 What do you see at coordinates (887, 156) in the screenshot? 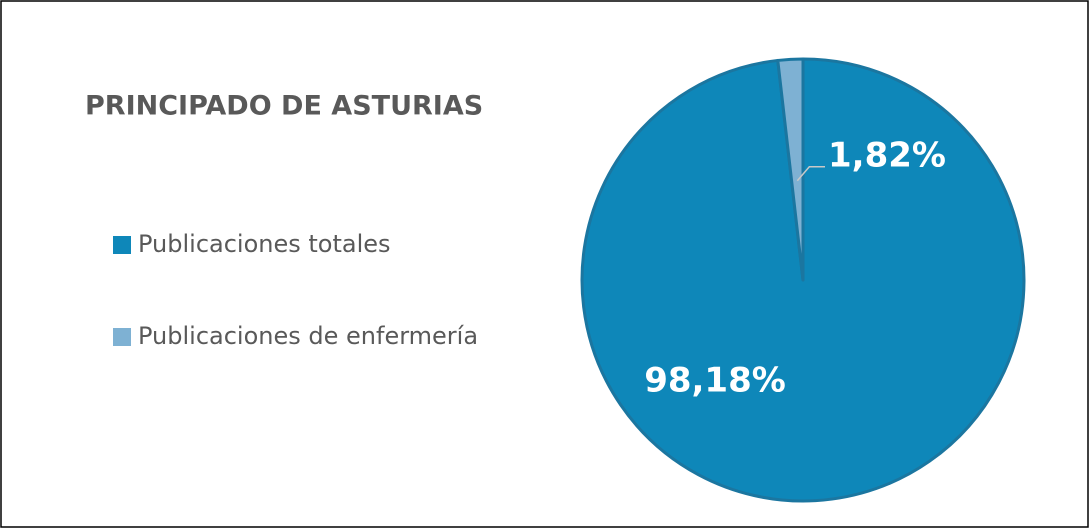
I see `data-label: 1,82%` at bounding box center [887, 156].